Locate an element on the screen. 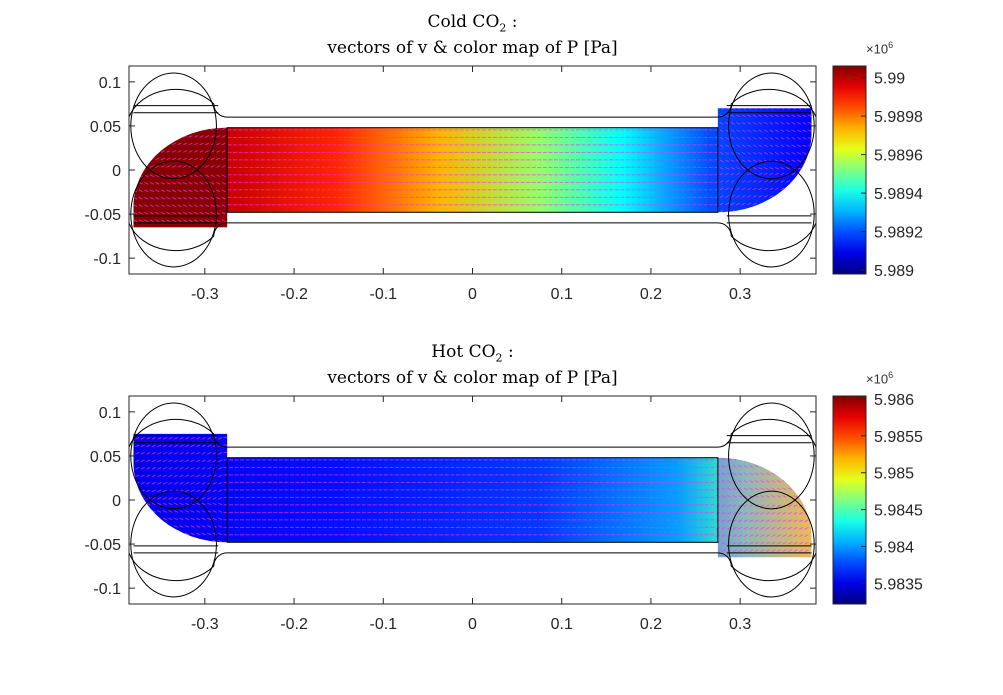 Image resolution: width=1003 pixels, height=695 pixels. colorbar-tick-label: 5.9835 is located at coordinates (898, 584).